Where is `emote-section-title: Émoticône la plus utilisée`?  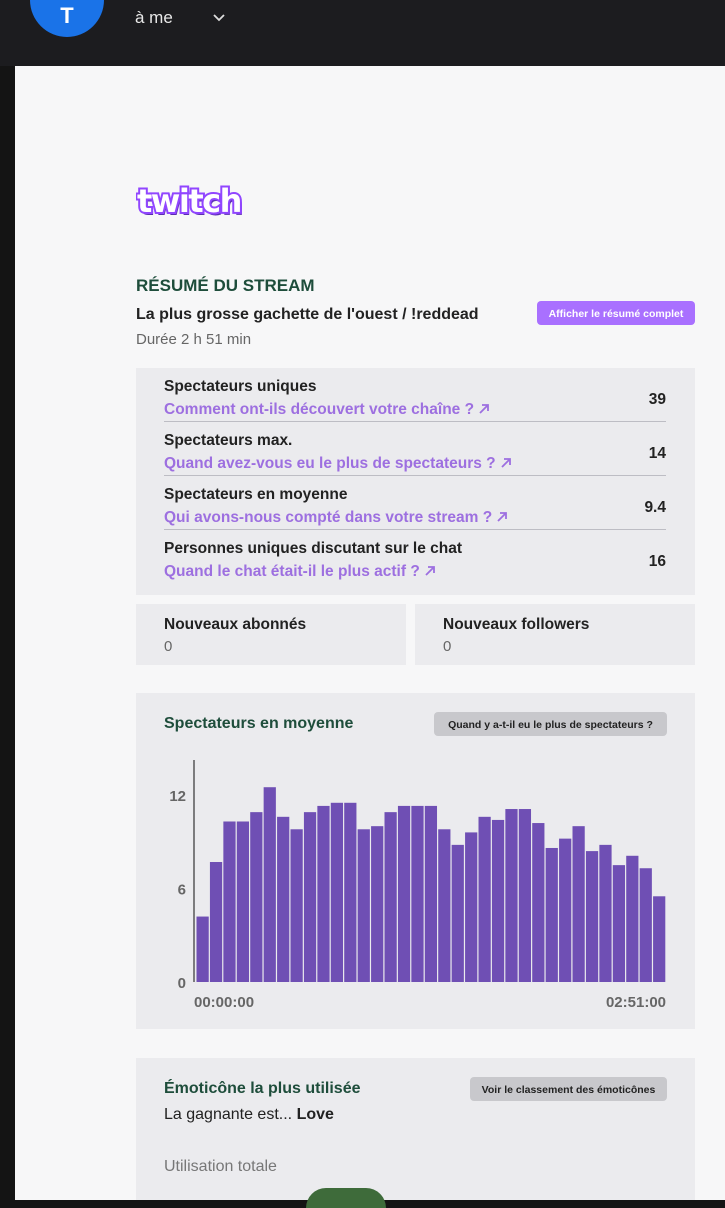 emote-section-title: Émoticône la plus utilisée is located at coordinates (262, 1088).